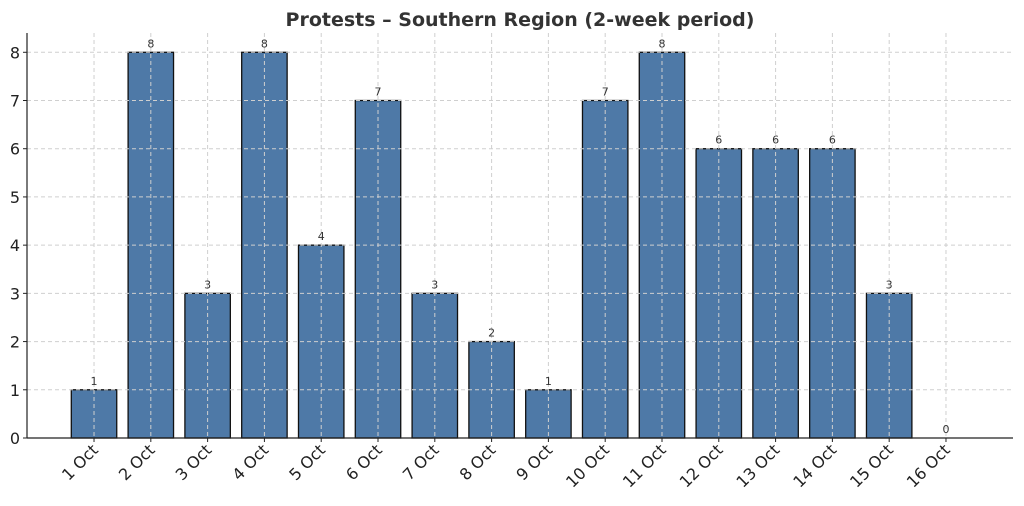 Image resolution: width=1024 pixels, height=506 pixels. I want to click on x-tick-label: 11 Oct, so click(644, 465).